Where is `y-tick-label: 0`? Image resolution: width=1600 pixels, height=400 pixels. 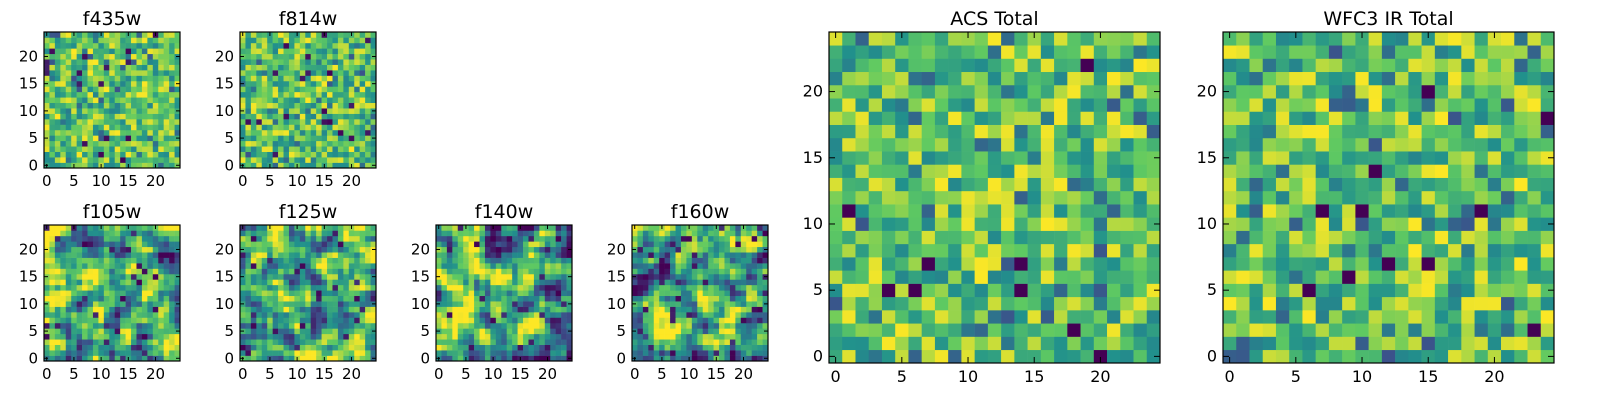 y-tick-label: 0 is located at coordinates (425, 358).